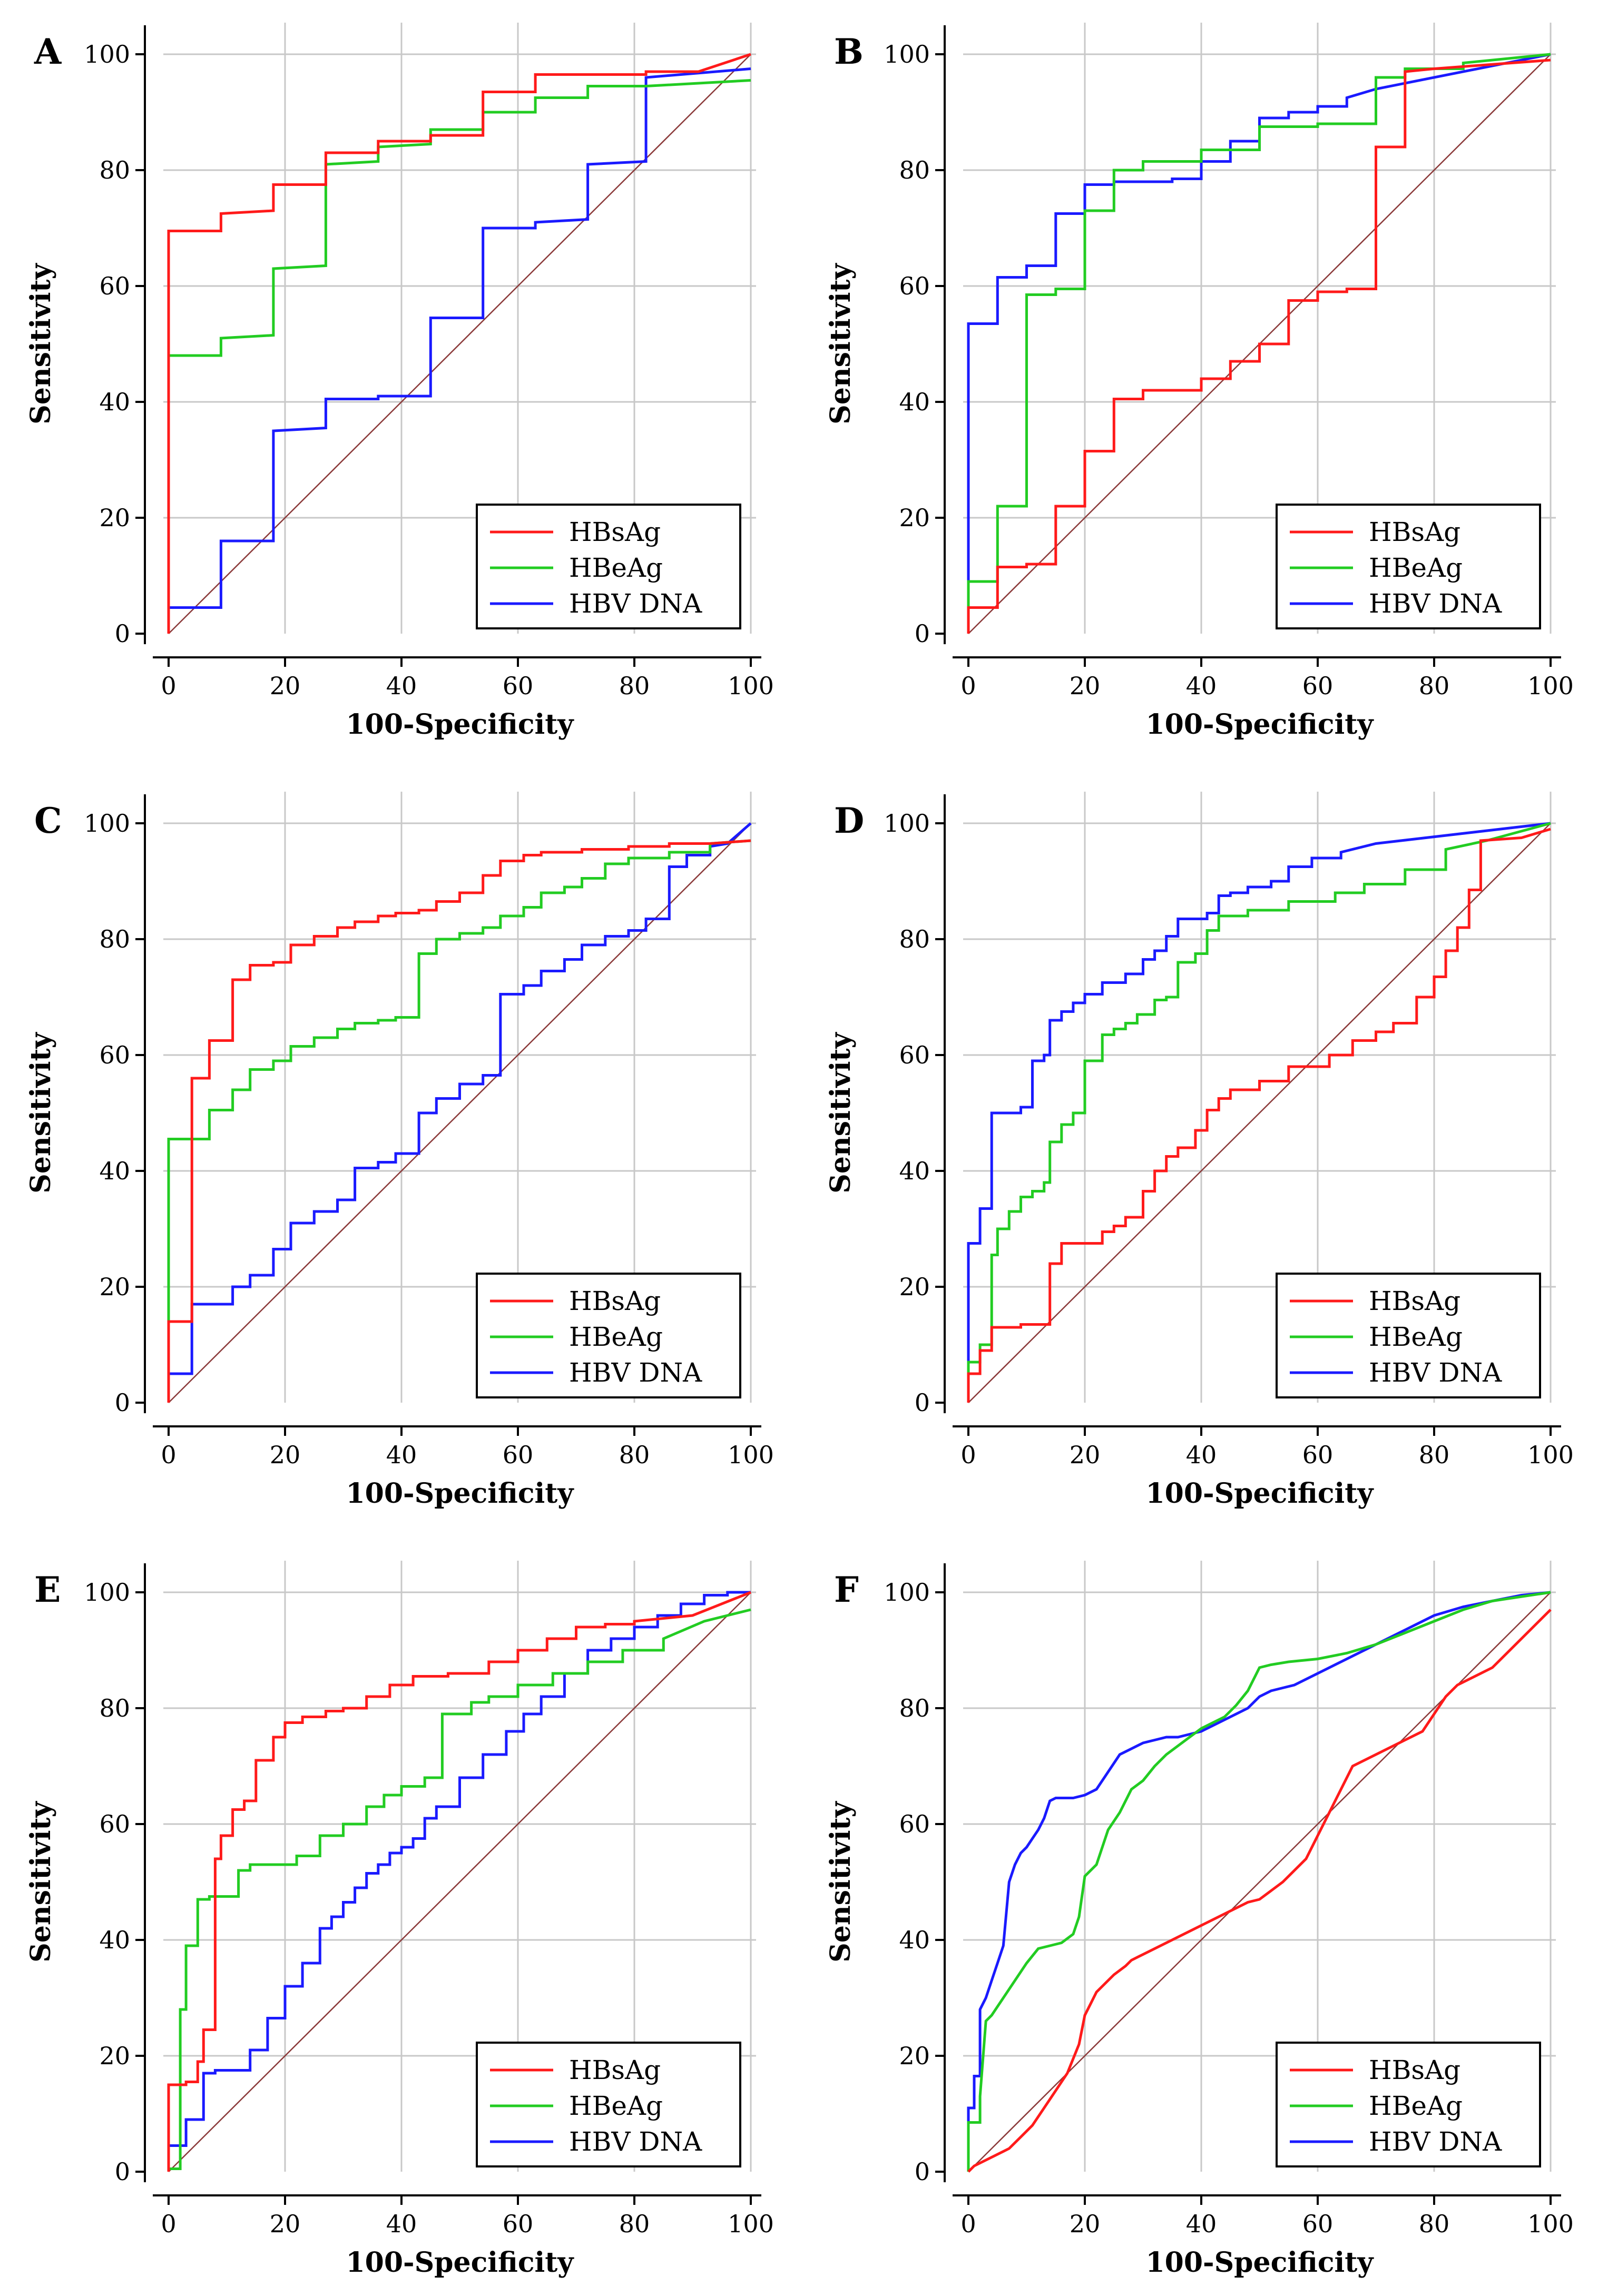 The image size is (1598, 2296). What do you see at coordinates (849, 51) in the screenshot?
I see `panel-letter: B` at bounding box center [849, 51].